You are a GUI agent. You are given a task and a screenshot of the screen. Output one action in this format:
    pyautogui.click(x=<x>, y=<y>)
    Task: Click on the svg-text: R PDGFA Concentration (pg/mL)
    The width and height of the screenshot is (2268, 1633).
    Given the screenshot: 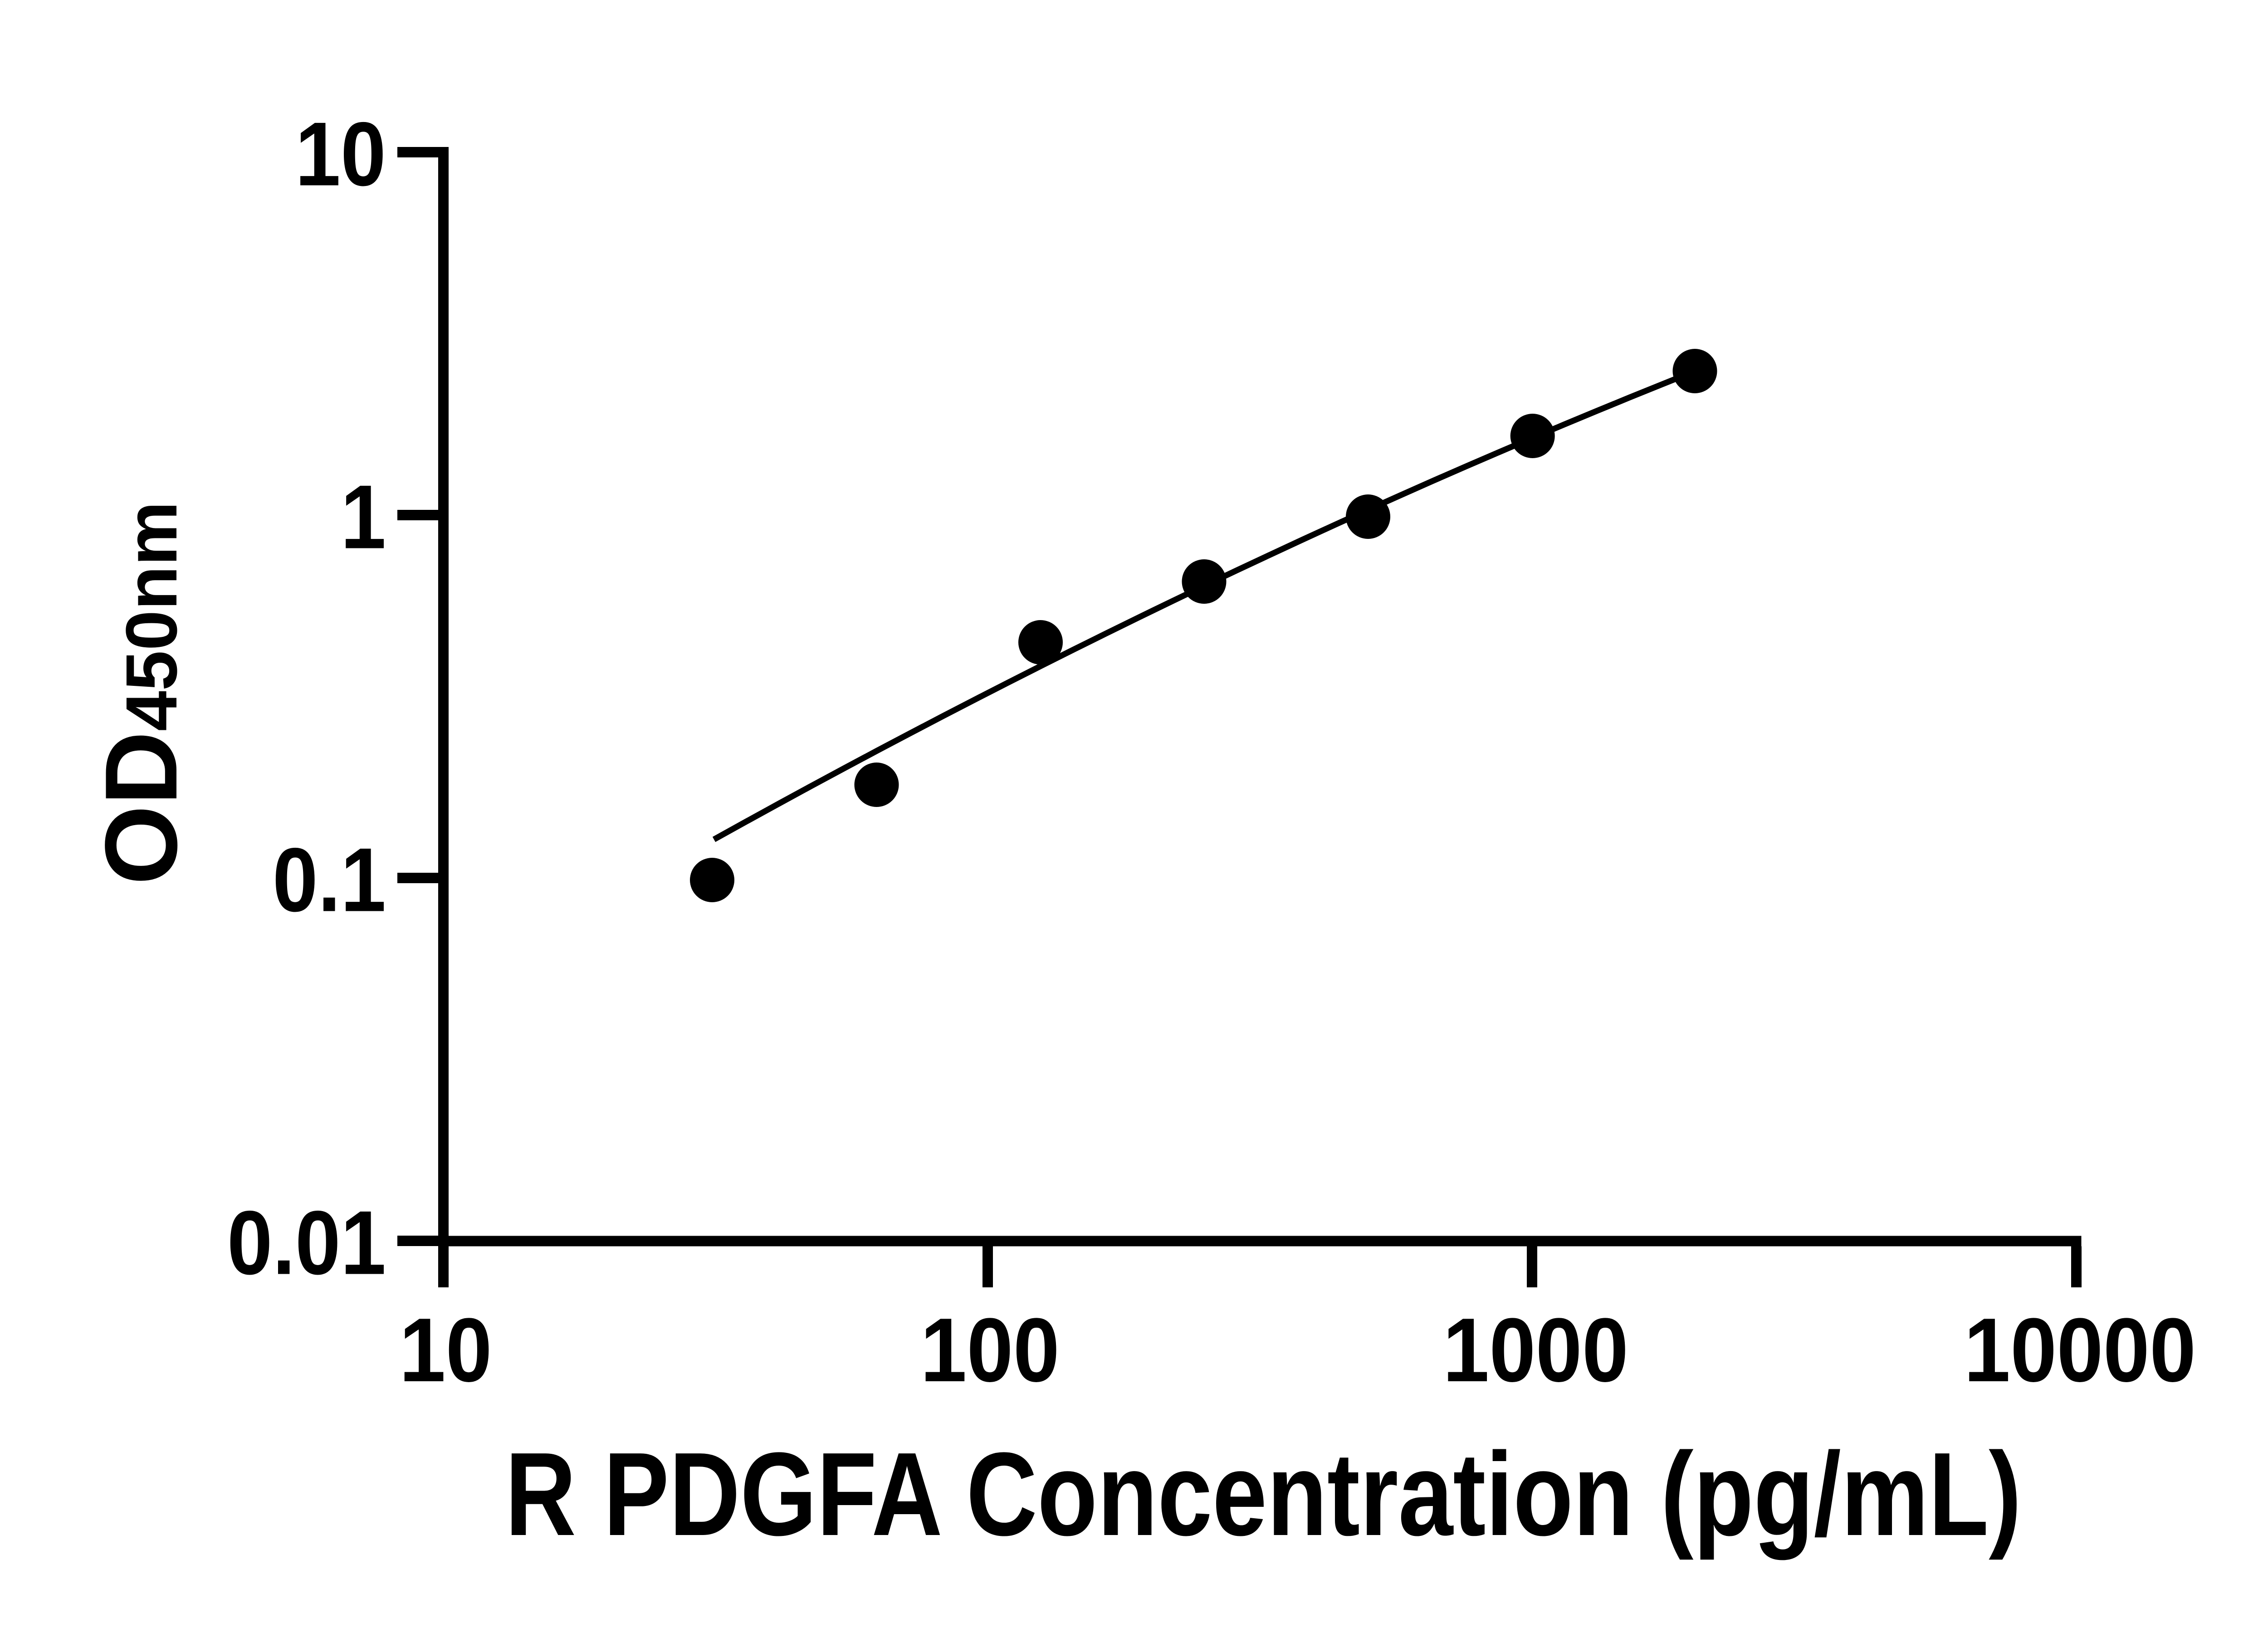 What is the action you would take?
    pyautogui.click(x=1263, y=1494)
    